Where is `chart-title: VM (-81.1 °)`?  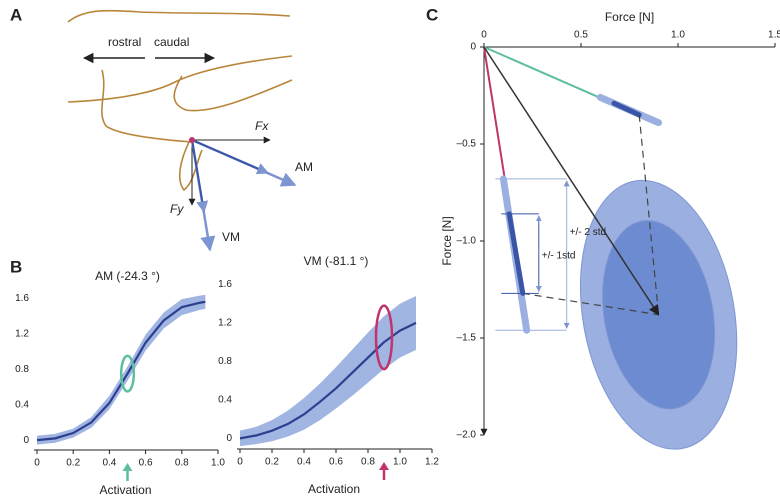
chart-title: VM (-81.1 °) is located at coordinates (336, 261).